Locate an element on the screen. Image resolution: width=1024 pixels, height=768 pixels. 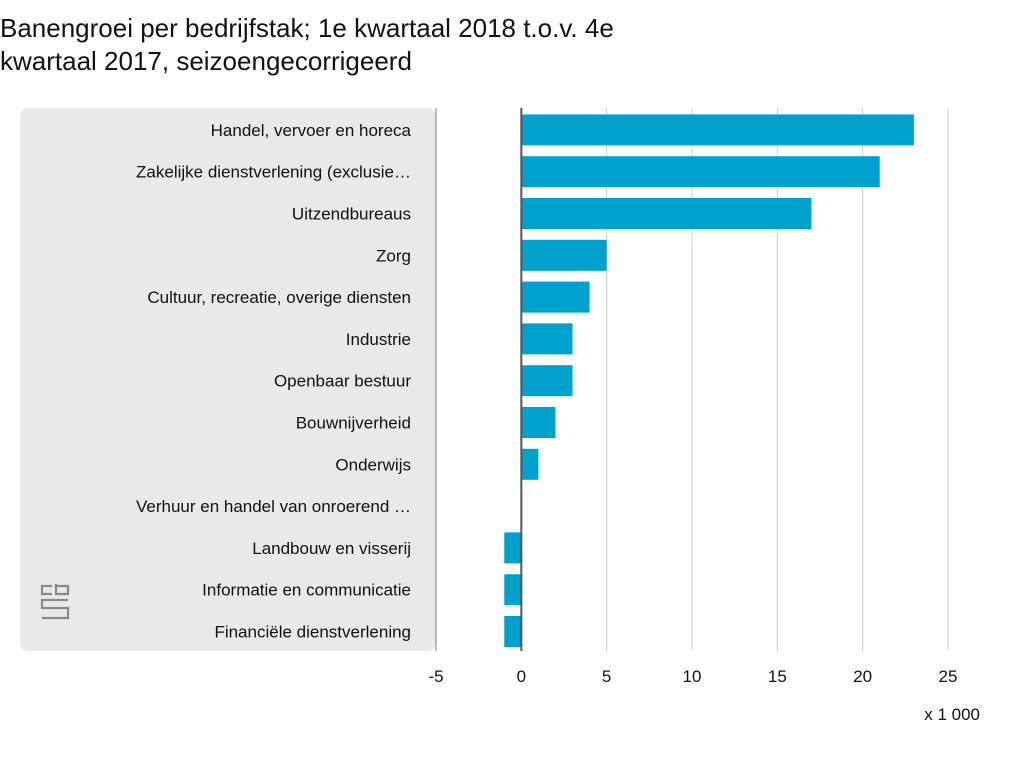
category-label: Handel, vervoer en horeca is located at coordinates (311, 130).